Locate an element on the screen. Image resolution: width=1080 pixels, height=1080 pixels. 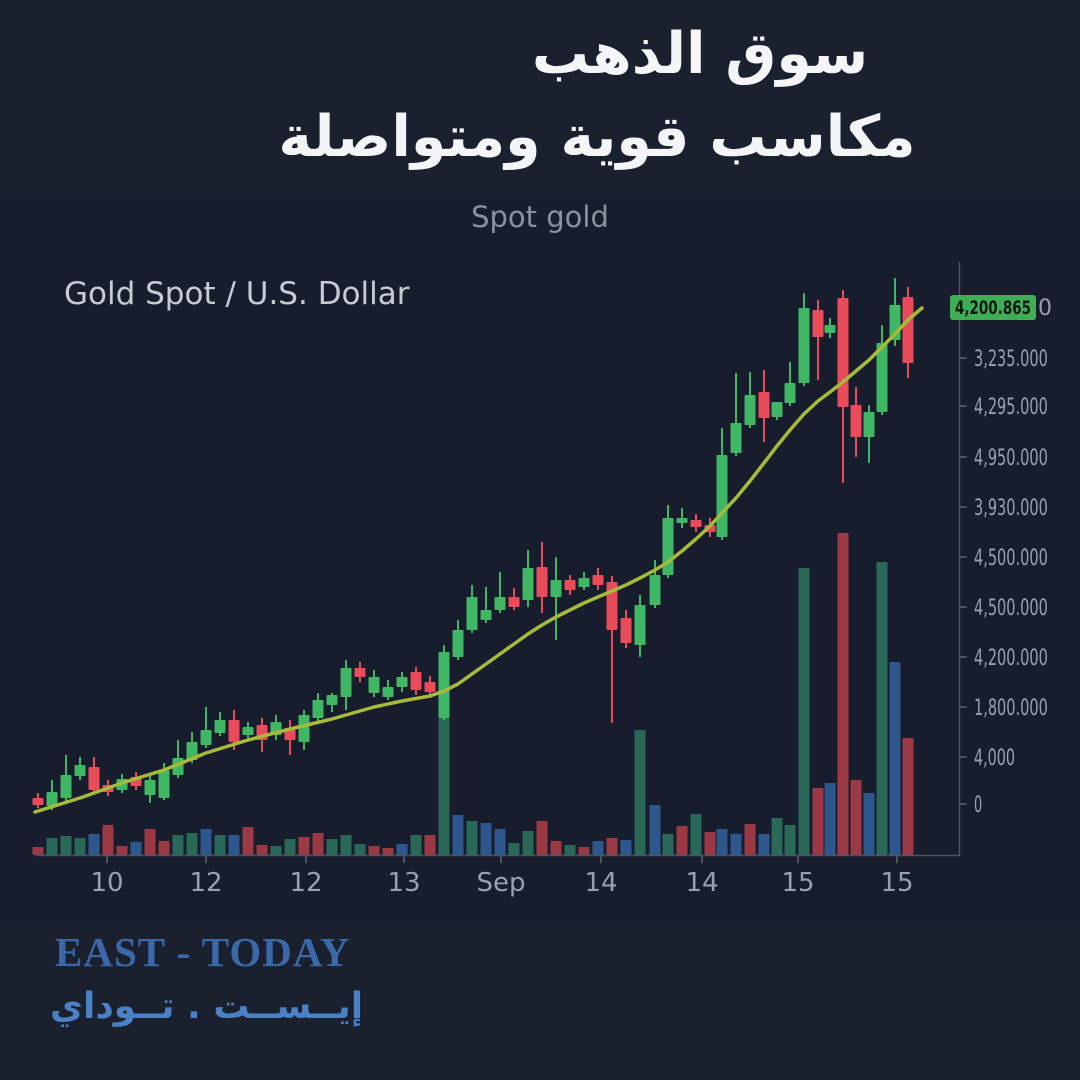
svg-text: 3,235.000 is located at coordinates (1011, 359).